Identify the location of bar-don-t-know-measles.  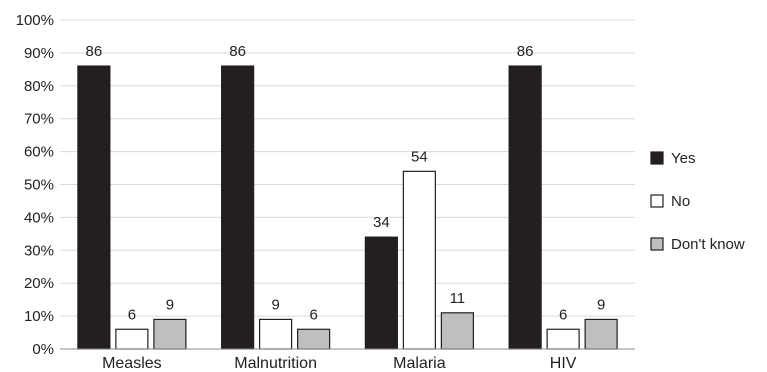
(170, 334).